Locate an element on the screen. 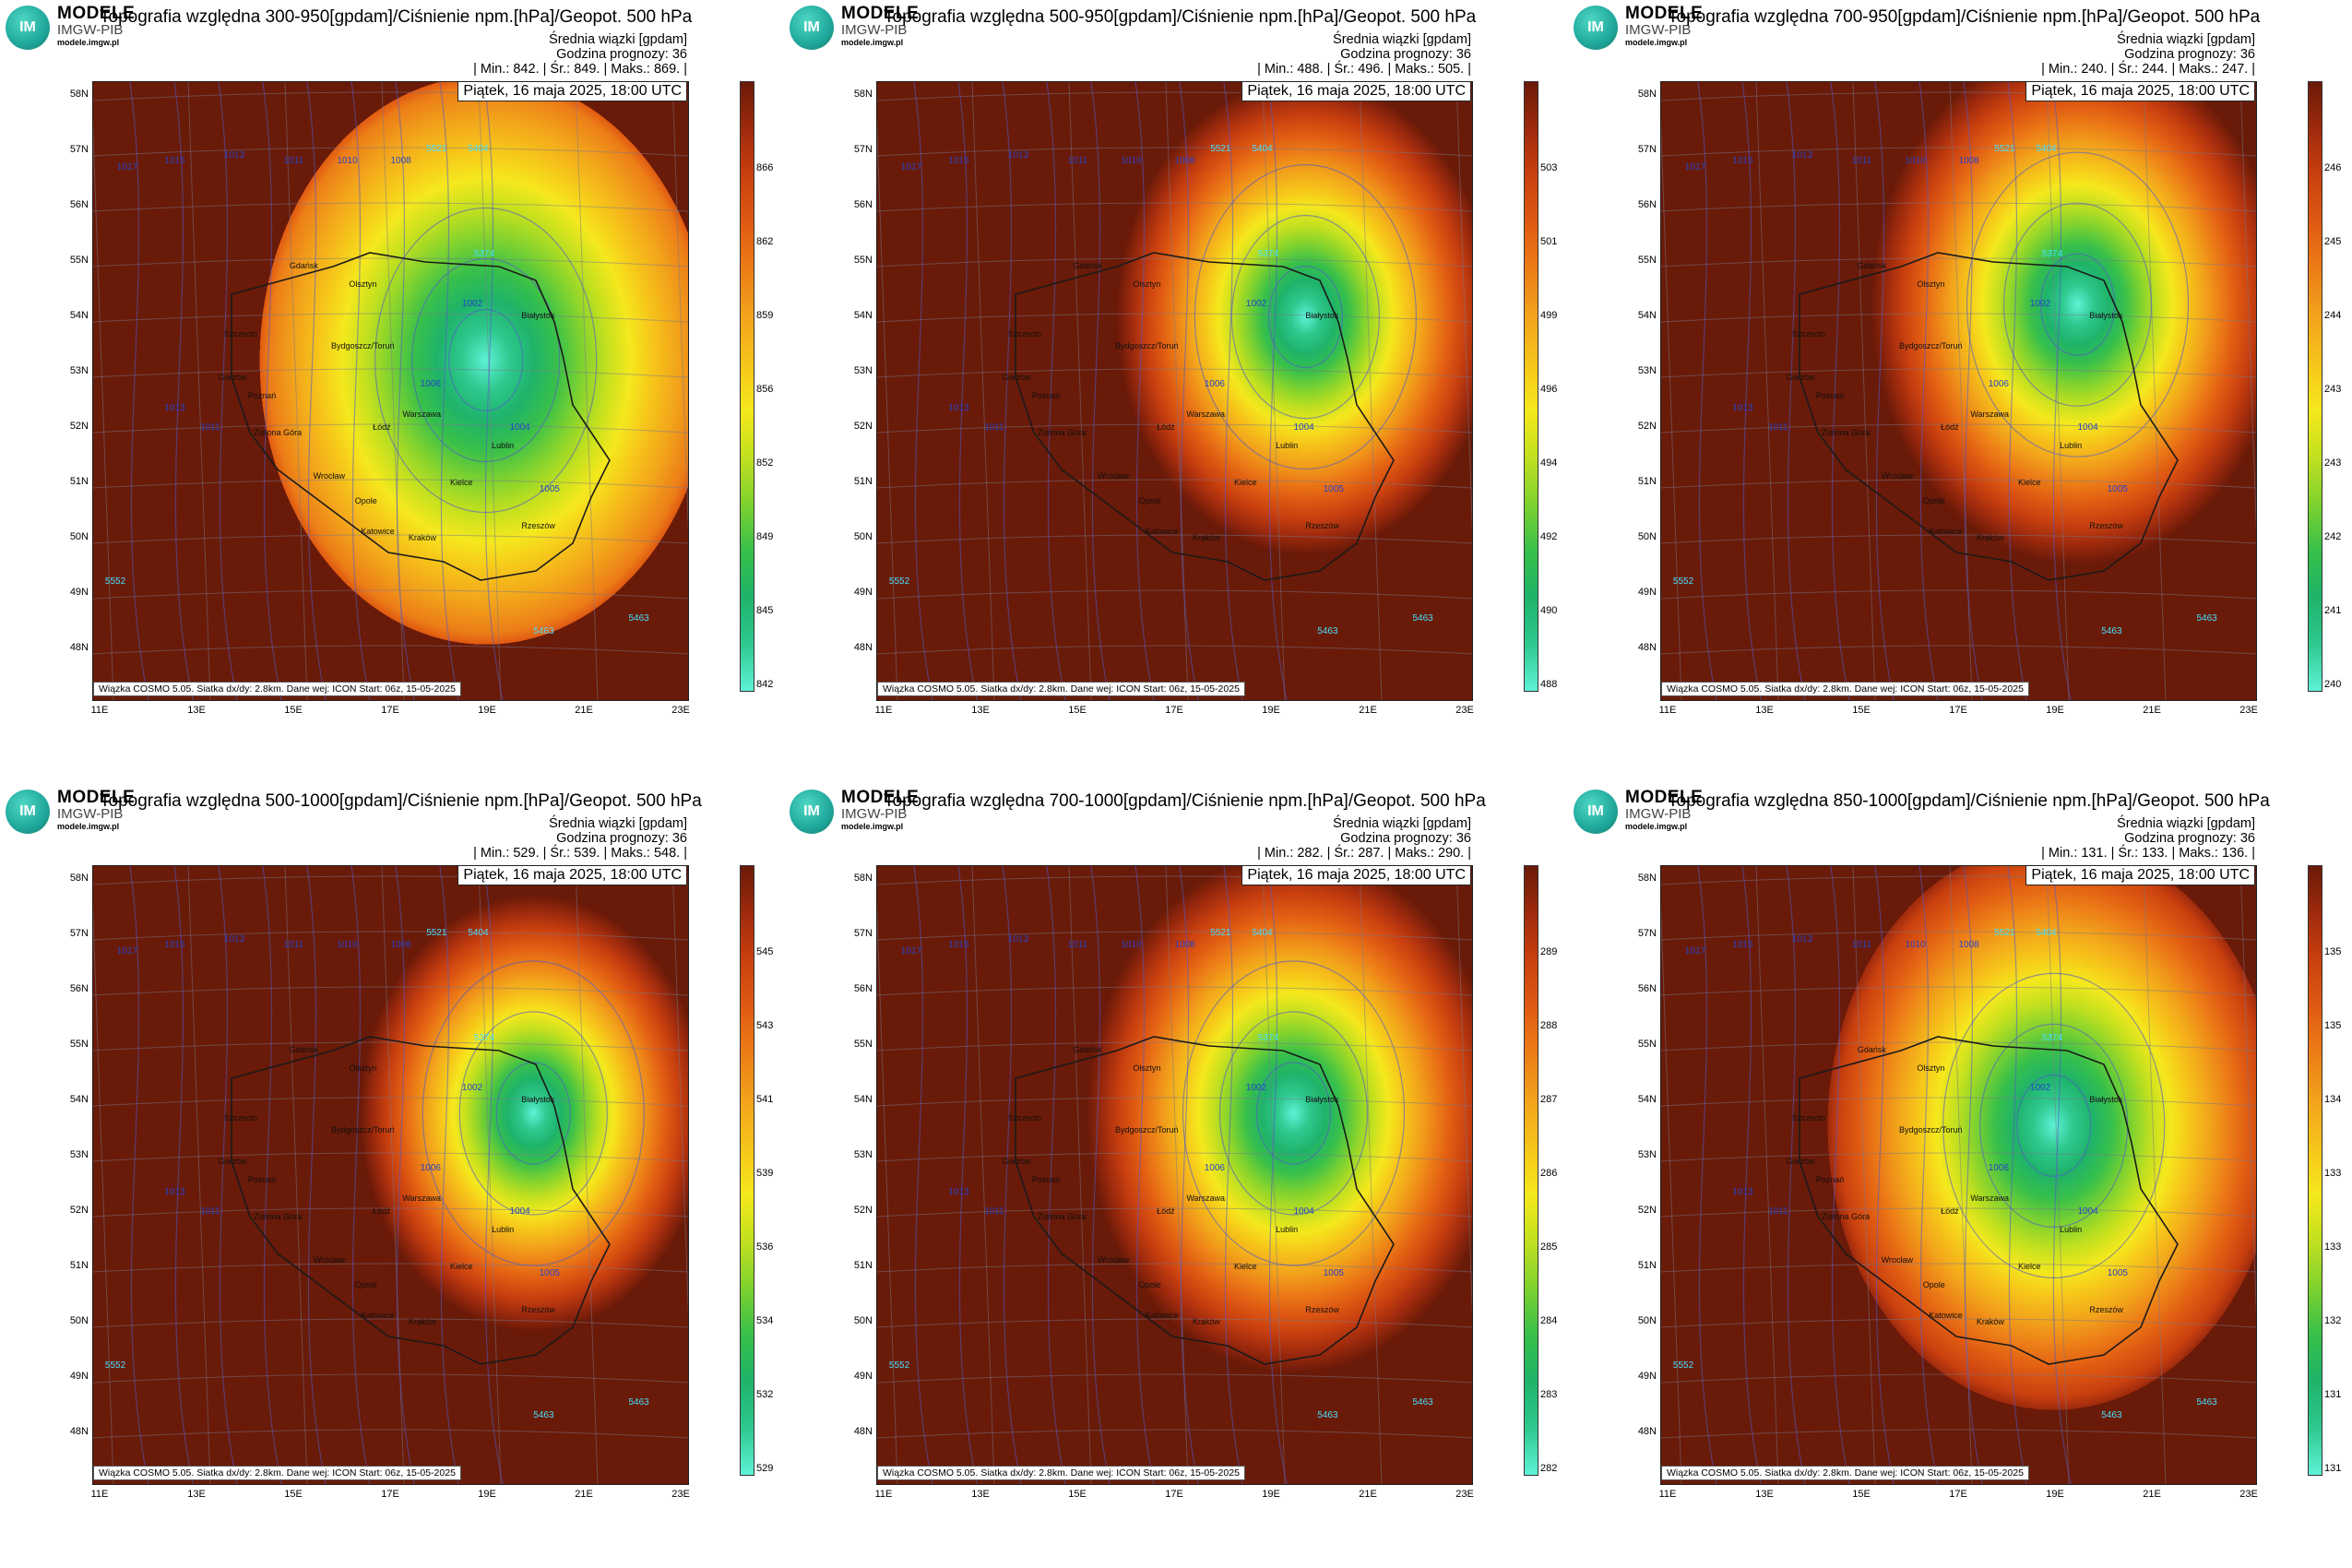 This screenshot has width=2352, height=1568. isobar-label: 1005 is located at coordinates (2117, 1272).